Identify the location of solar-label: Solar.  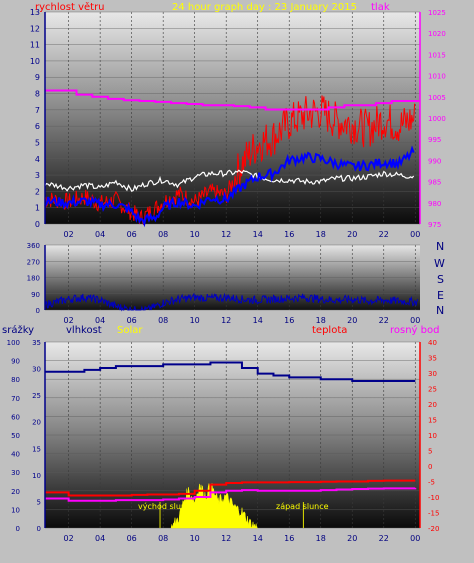
(130, 330).